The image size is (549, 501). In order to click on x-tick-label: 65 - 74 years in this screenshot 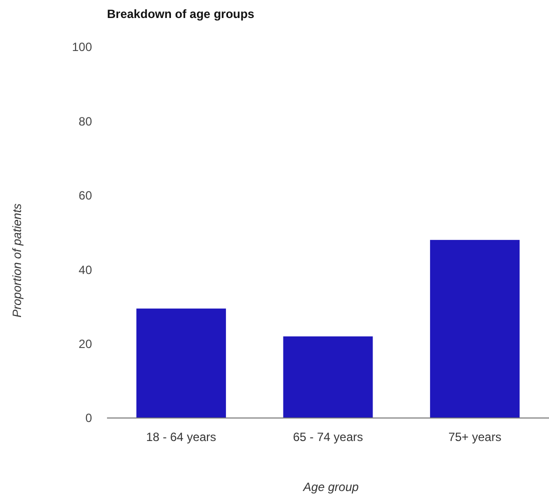, I will do `click(328, 437)`.